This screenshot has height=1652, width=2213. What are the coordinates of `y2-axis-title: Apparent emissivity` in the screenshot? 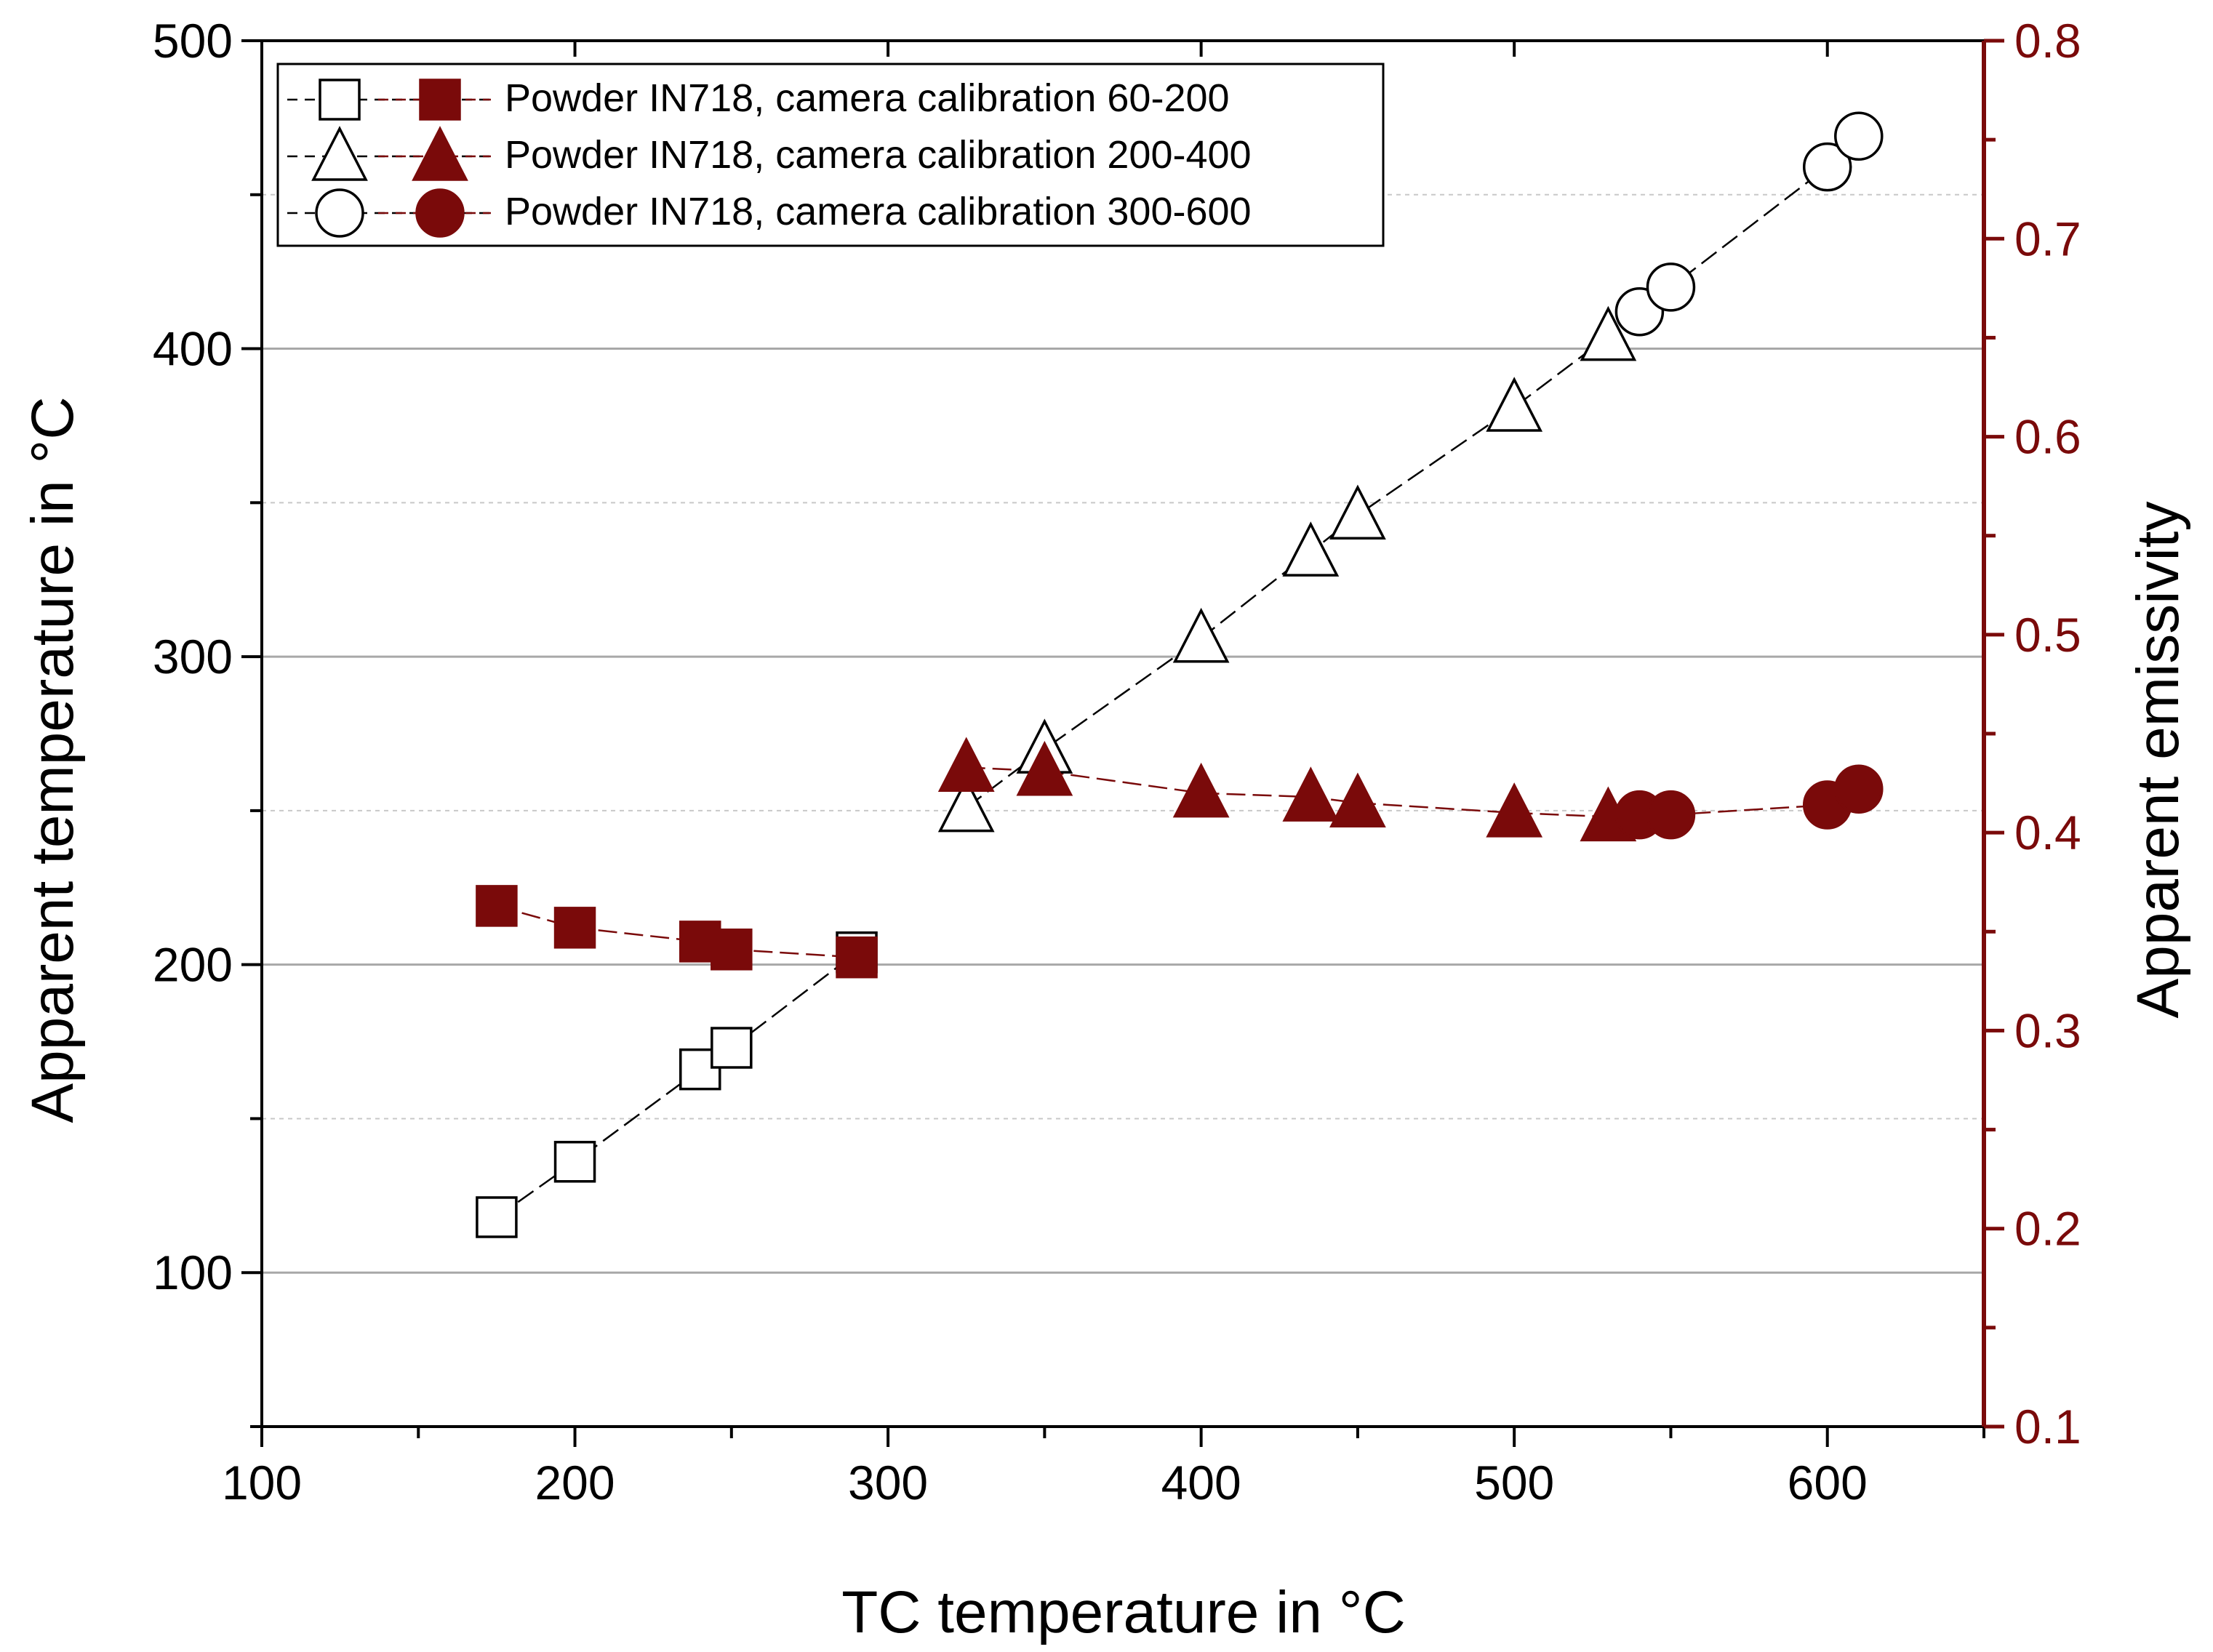 It's located at (2158, 760).